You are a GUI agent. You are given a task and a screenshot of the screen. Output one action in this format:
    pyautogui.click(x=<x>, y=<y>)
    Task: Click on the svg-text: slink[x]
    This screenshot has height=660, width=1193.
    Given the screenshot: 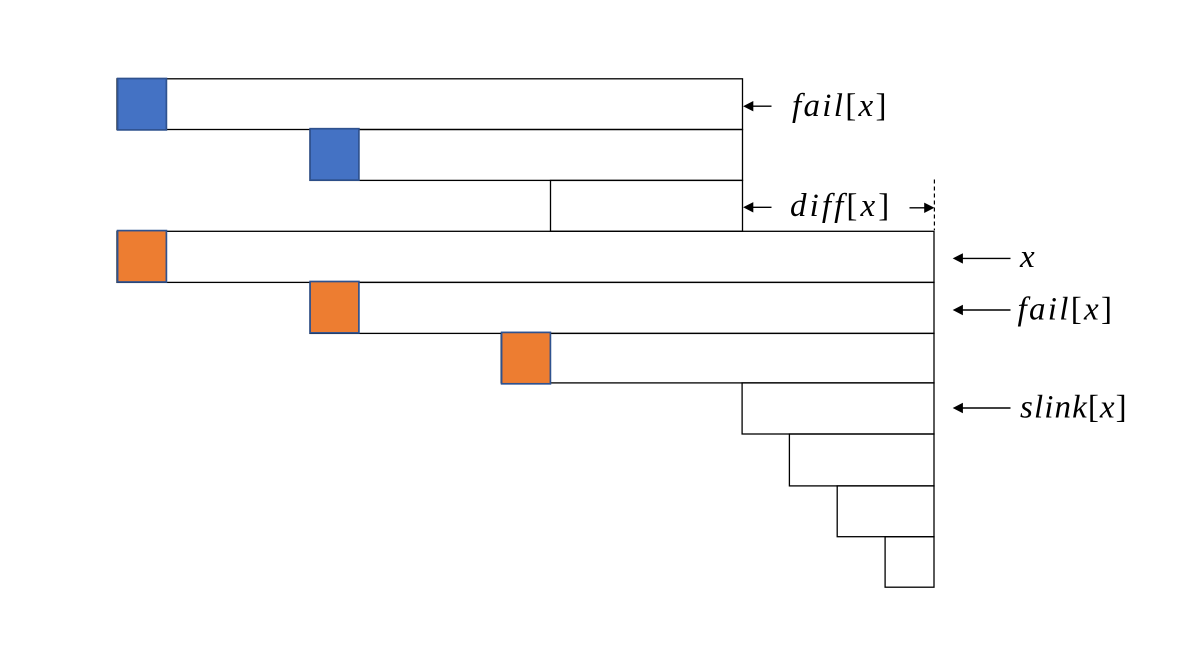 What is the action you would take?
    pyautogui.click(x=1074, y=408)
    